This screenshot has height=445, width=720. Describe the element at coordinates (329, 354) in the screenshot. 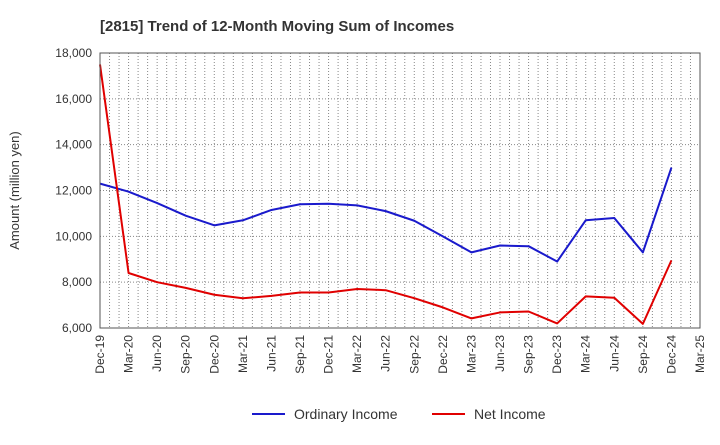

I see `x-tick-label: Dec-21` at that location.